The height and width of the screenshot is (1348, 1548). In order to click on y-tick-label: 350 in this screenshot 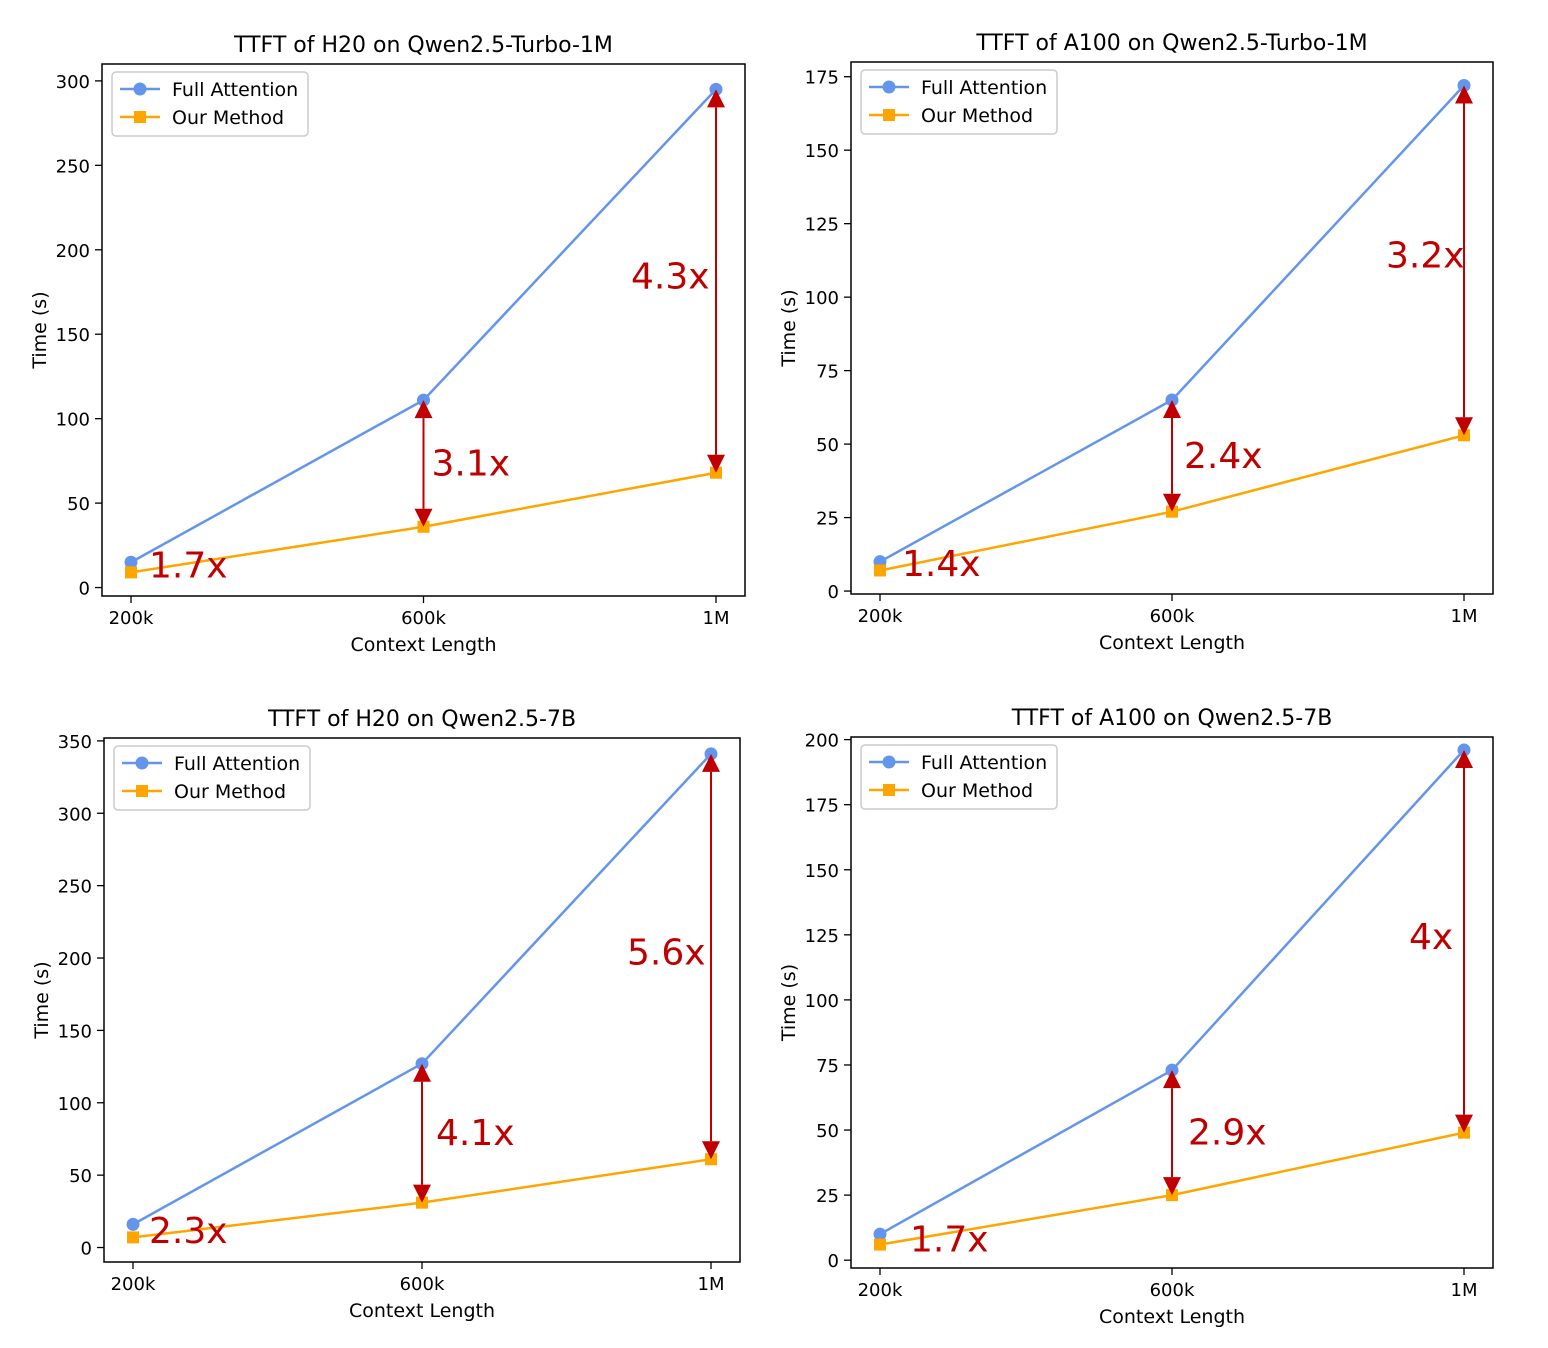, I will do `click(75, 742)`.